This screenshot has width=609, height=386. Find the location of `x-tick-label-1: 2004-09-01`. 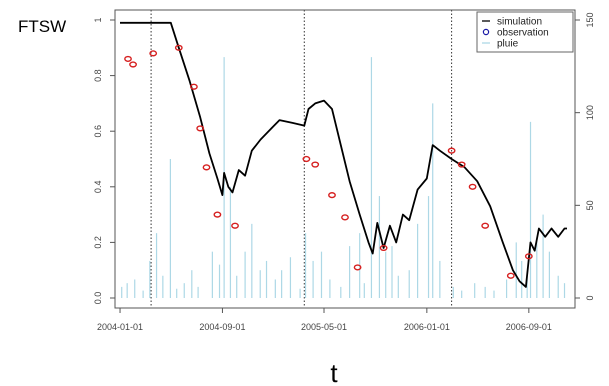

x-tick-label-1: 2004-09-01 is located at coordinates (222, 327).